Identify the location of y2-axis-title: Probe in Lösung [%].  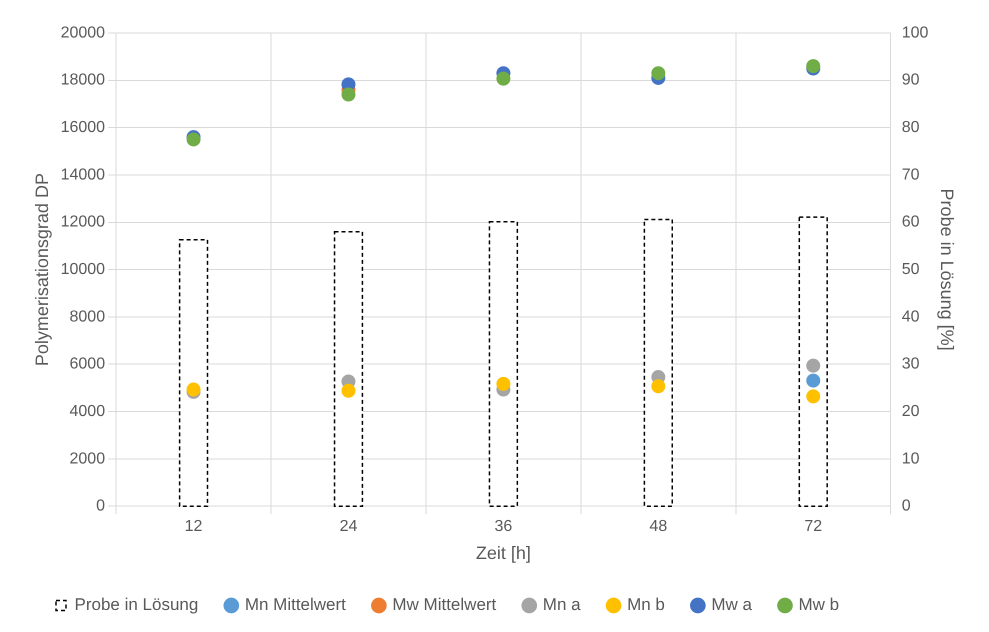
(947, 269).